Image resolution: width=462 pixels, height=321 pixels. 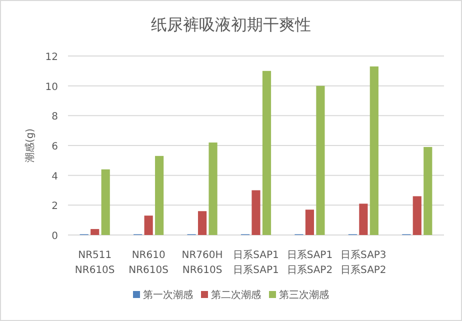 What do you see at coordinates (363, 262) in the screenshot?
I see `x-tick-label: 日系SAP3 日系SAP2` at bounding box center [363, 262].